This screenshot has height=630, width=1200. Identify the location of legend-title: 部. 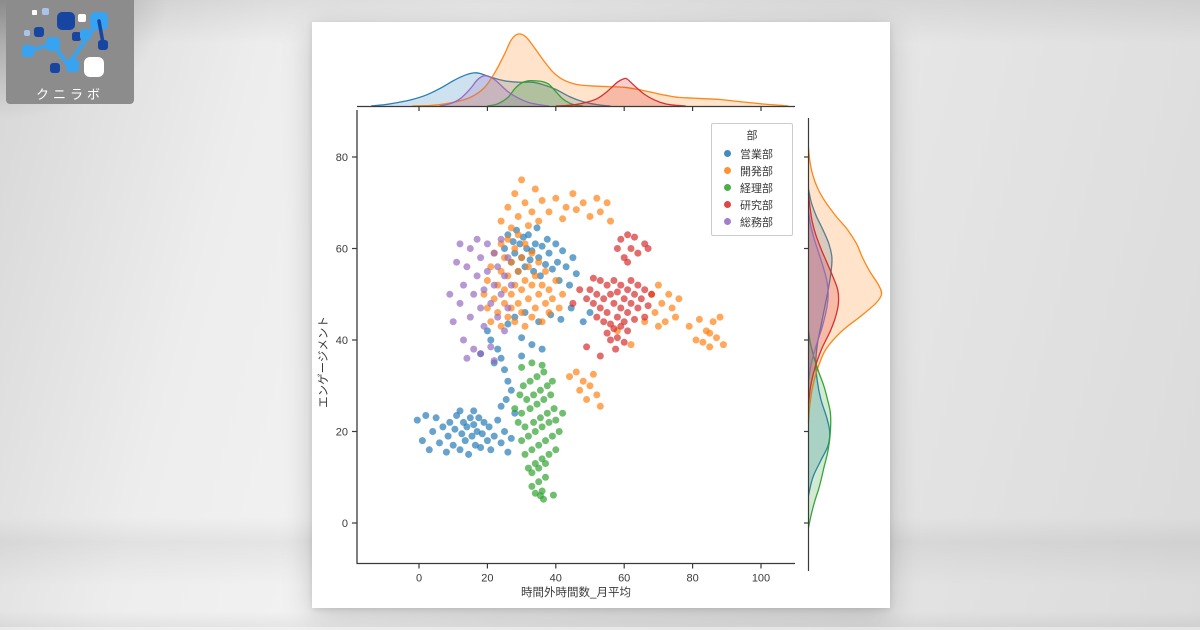
(752, 136).